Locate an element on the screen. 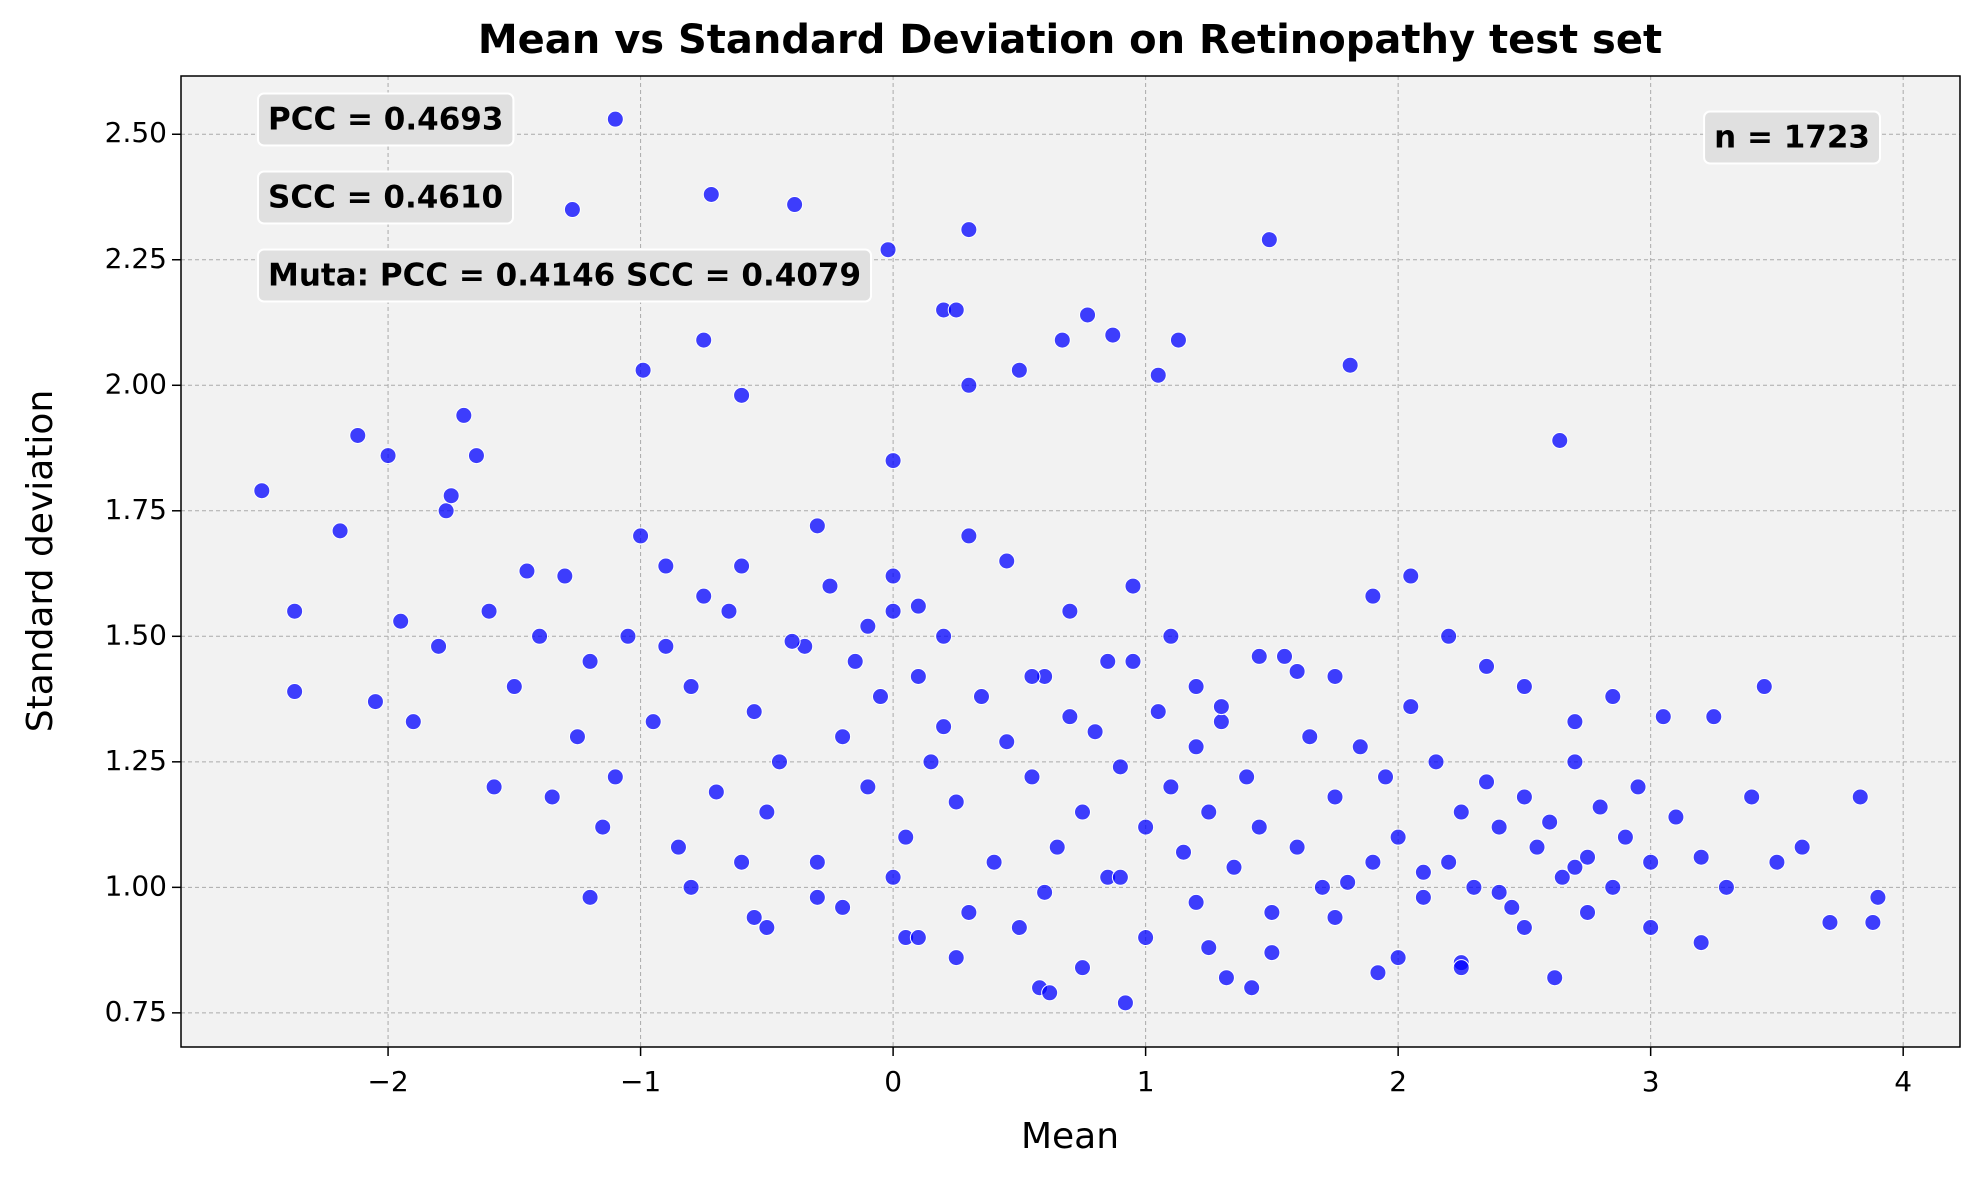 This screenshot has width=1980, height=1180. annotation-text: n = 1723 is located at coordinates (1792, 138).